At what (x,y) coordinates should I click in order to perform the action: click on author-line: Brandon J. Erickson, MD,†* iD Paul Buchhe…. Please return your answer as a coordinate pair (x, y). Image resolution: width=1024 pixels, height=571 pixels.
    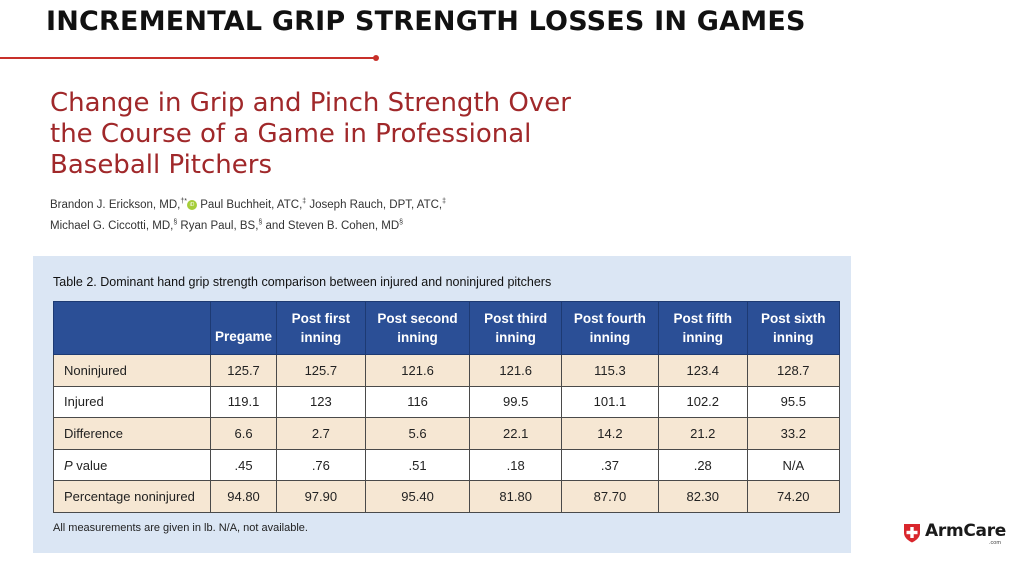
    Looking at the image, I should click on (310, 203).